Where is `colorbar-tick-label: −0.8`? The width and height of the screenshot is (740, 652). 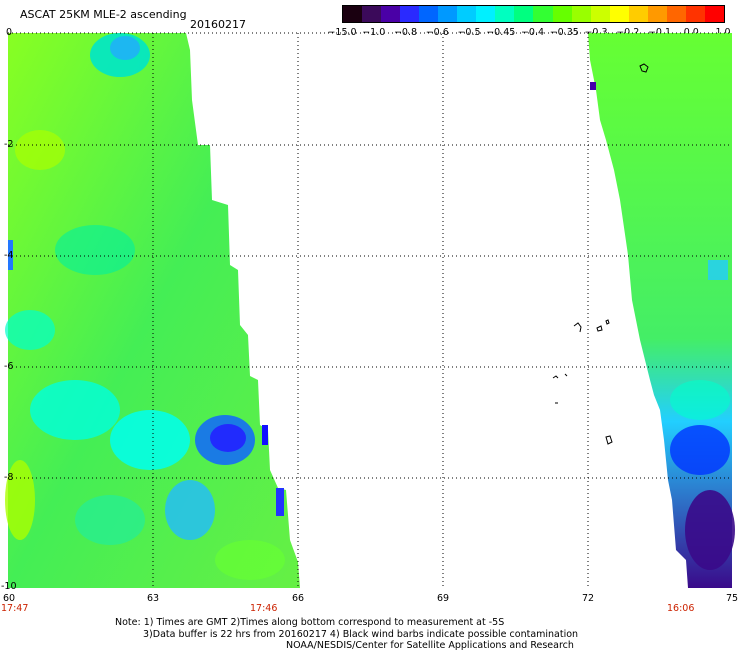 colorbar-tick-label: −0.8 is located at coordinates (405, 32).